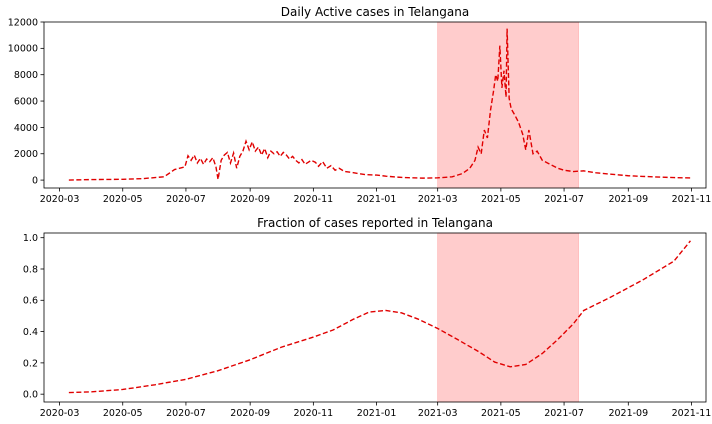 This screenshot has width=712, height=424. I want to click on chart-title: Daily Active cases in Telangana, so click(375, 12).